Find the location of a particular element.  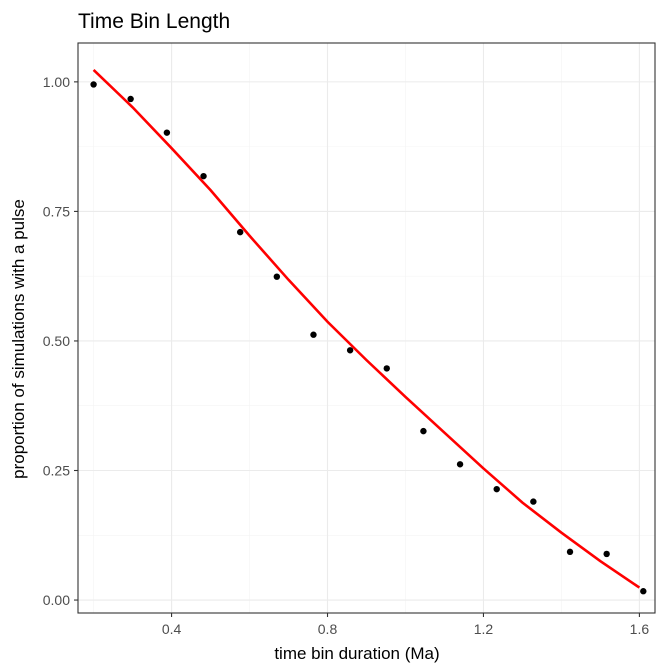

x-tick-label: 0.4 is located at coordinates (172, 629).